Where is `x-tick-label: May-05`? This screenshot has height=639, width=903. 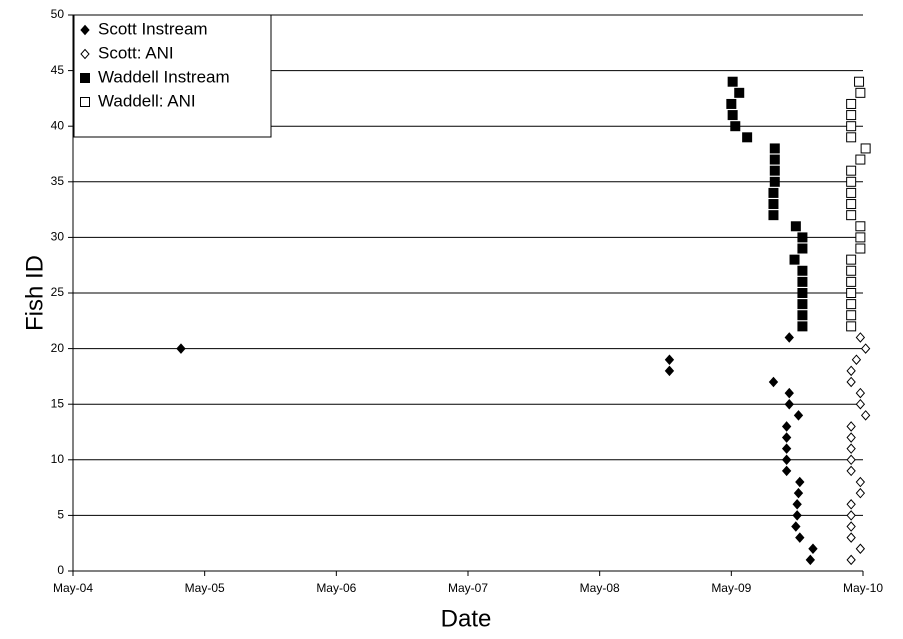
x-tick-label: May-05 is located at coordinates (205, 588).